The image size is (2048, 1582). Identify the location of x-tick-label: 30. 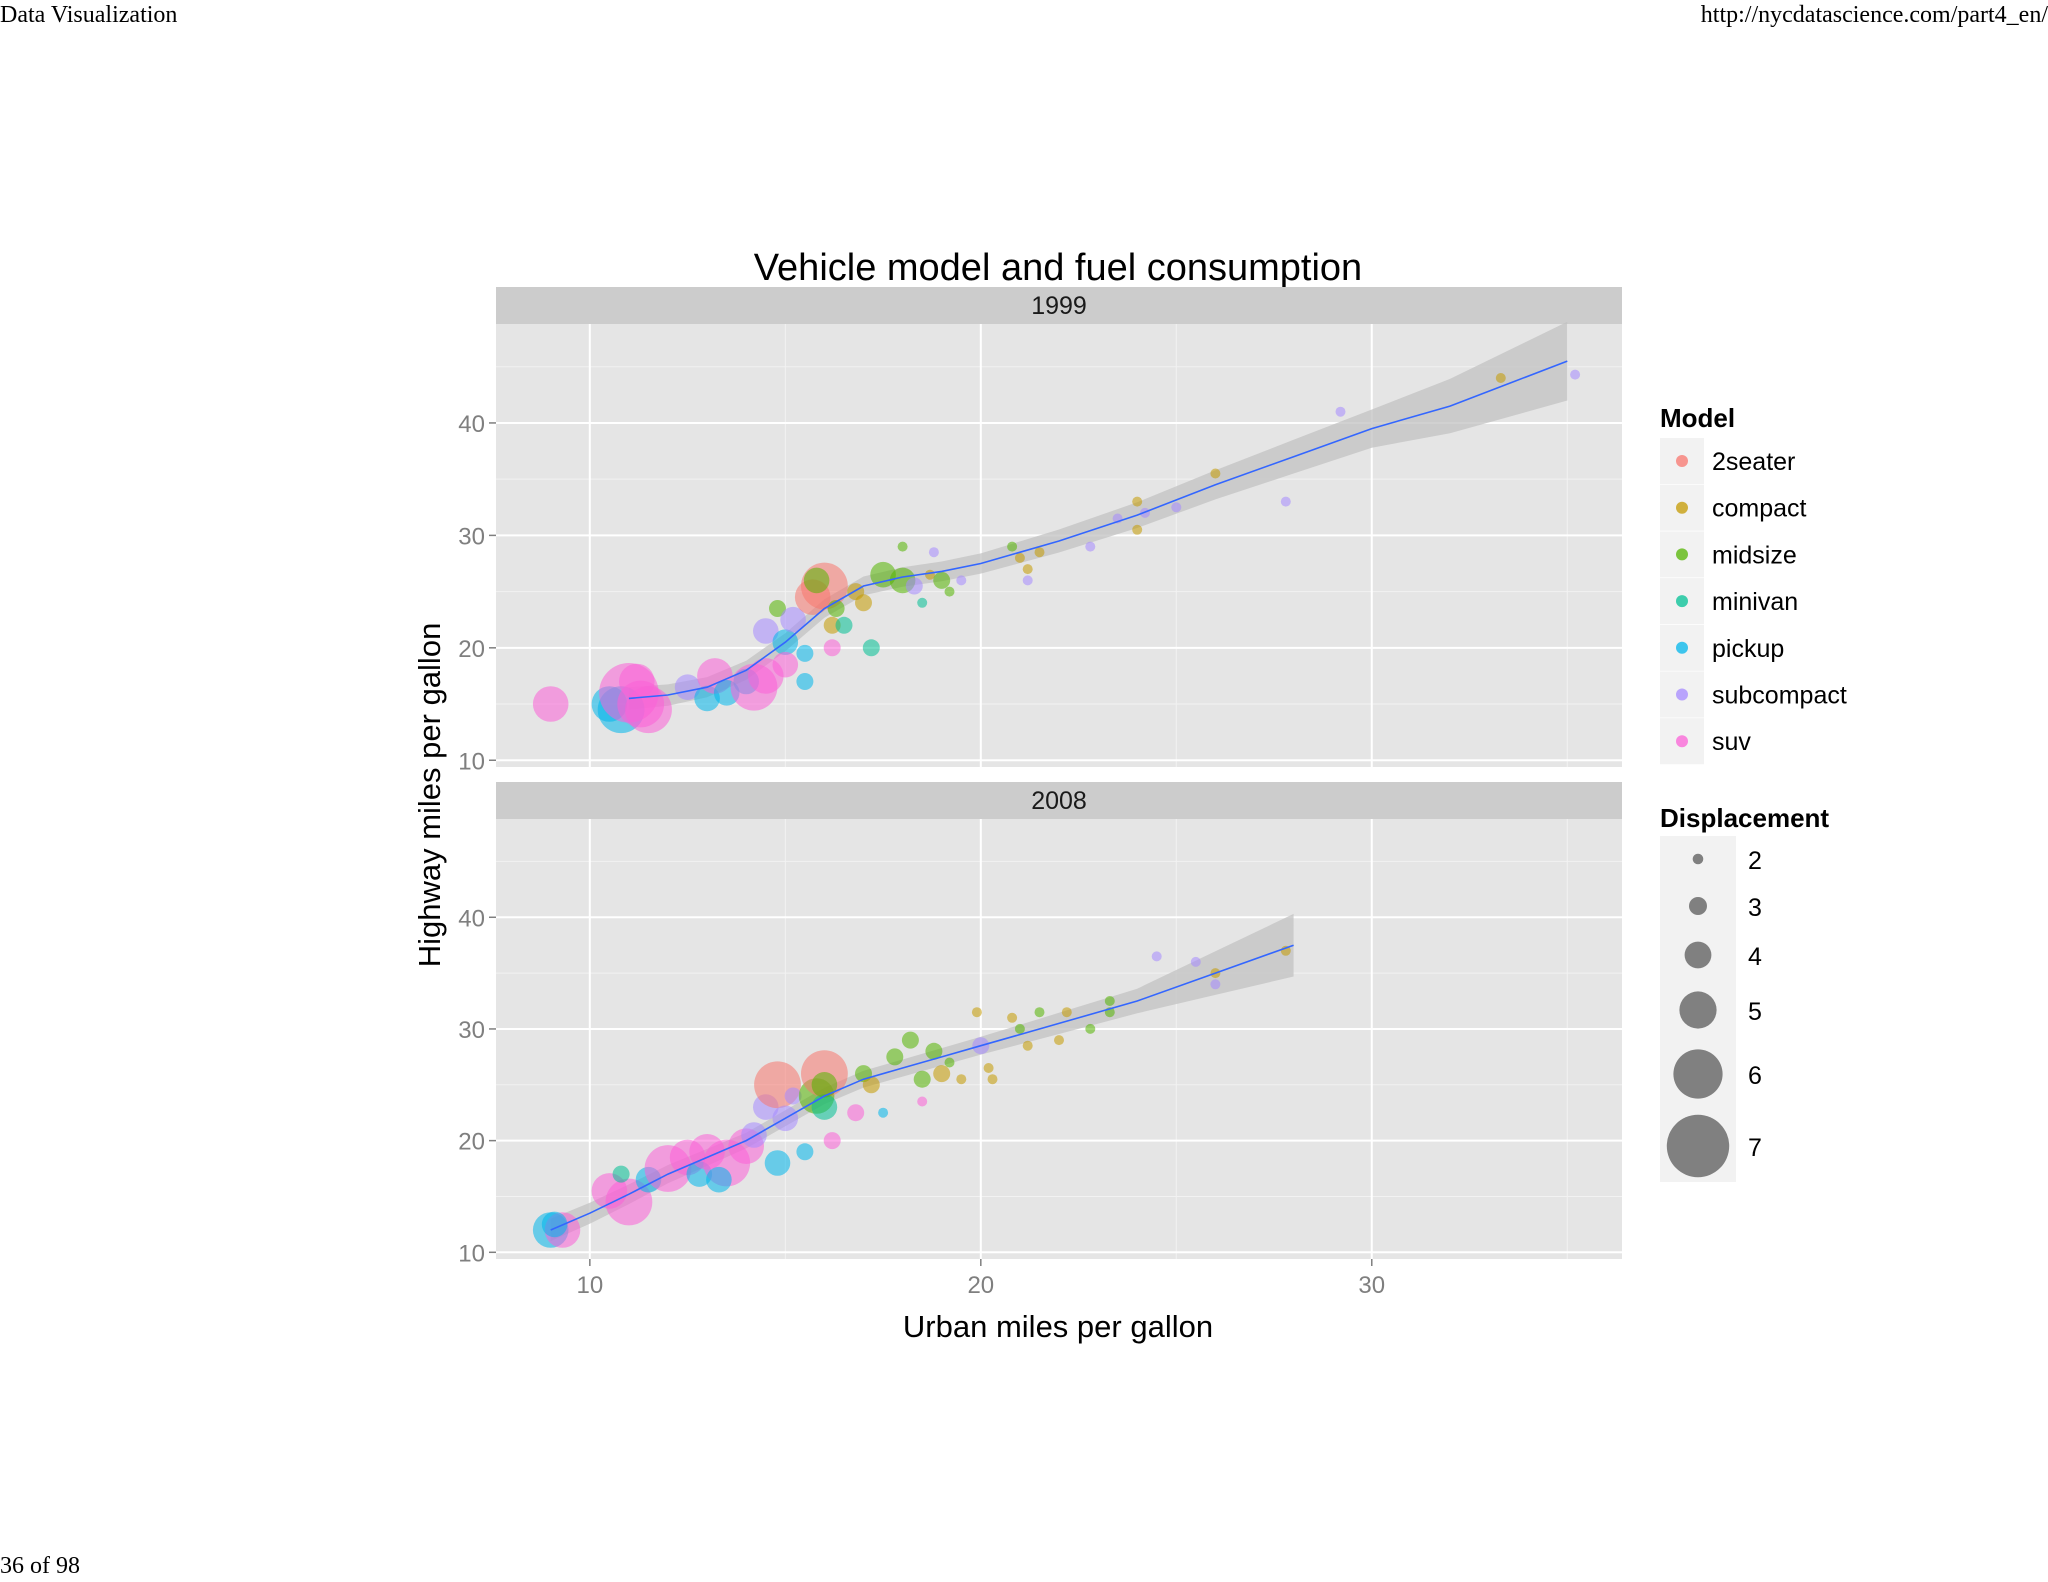
(1371, 1285).